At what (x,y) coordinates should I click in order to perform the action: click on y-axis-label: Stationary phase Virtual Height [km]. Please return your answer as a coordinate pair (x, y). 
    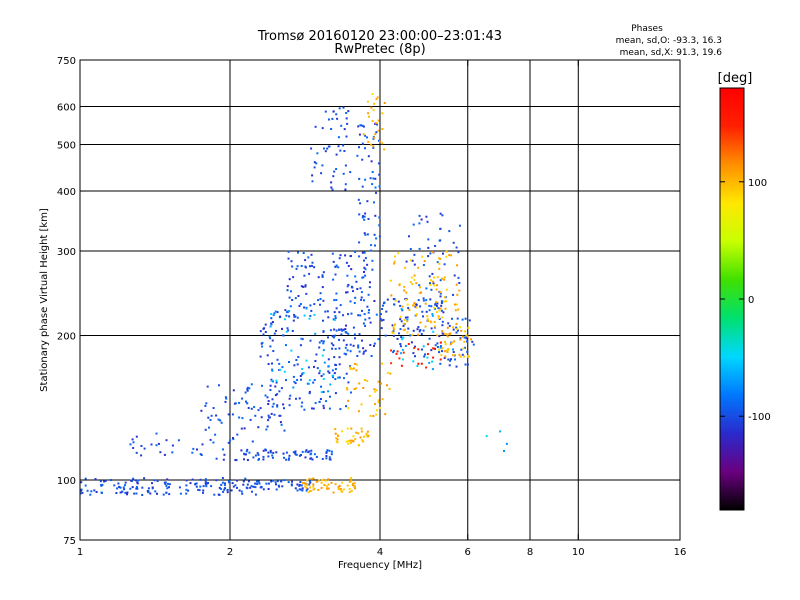
    Looking at the image, I should click on (44, 300).